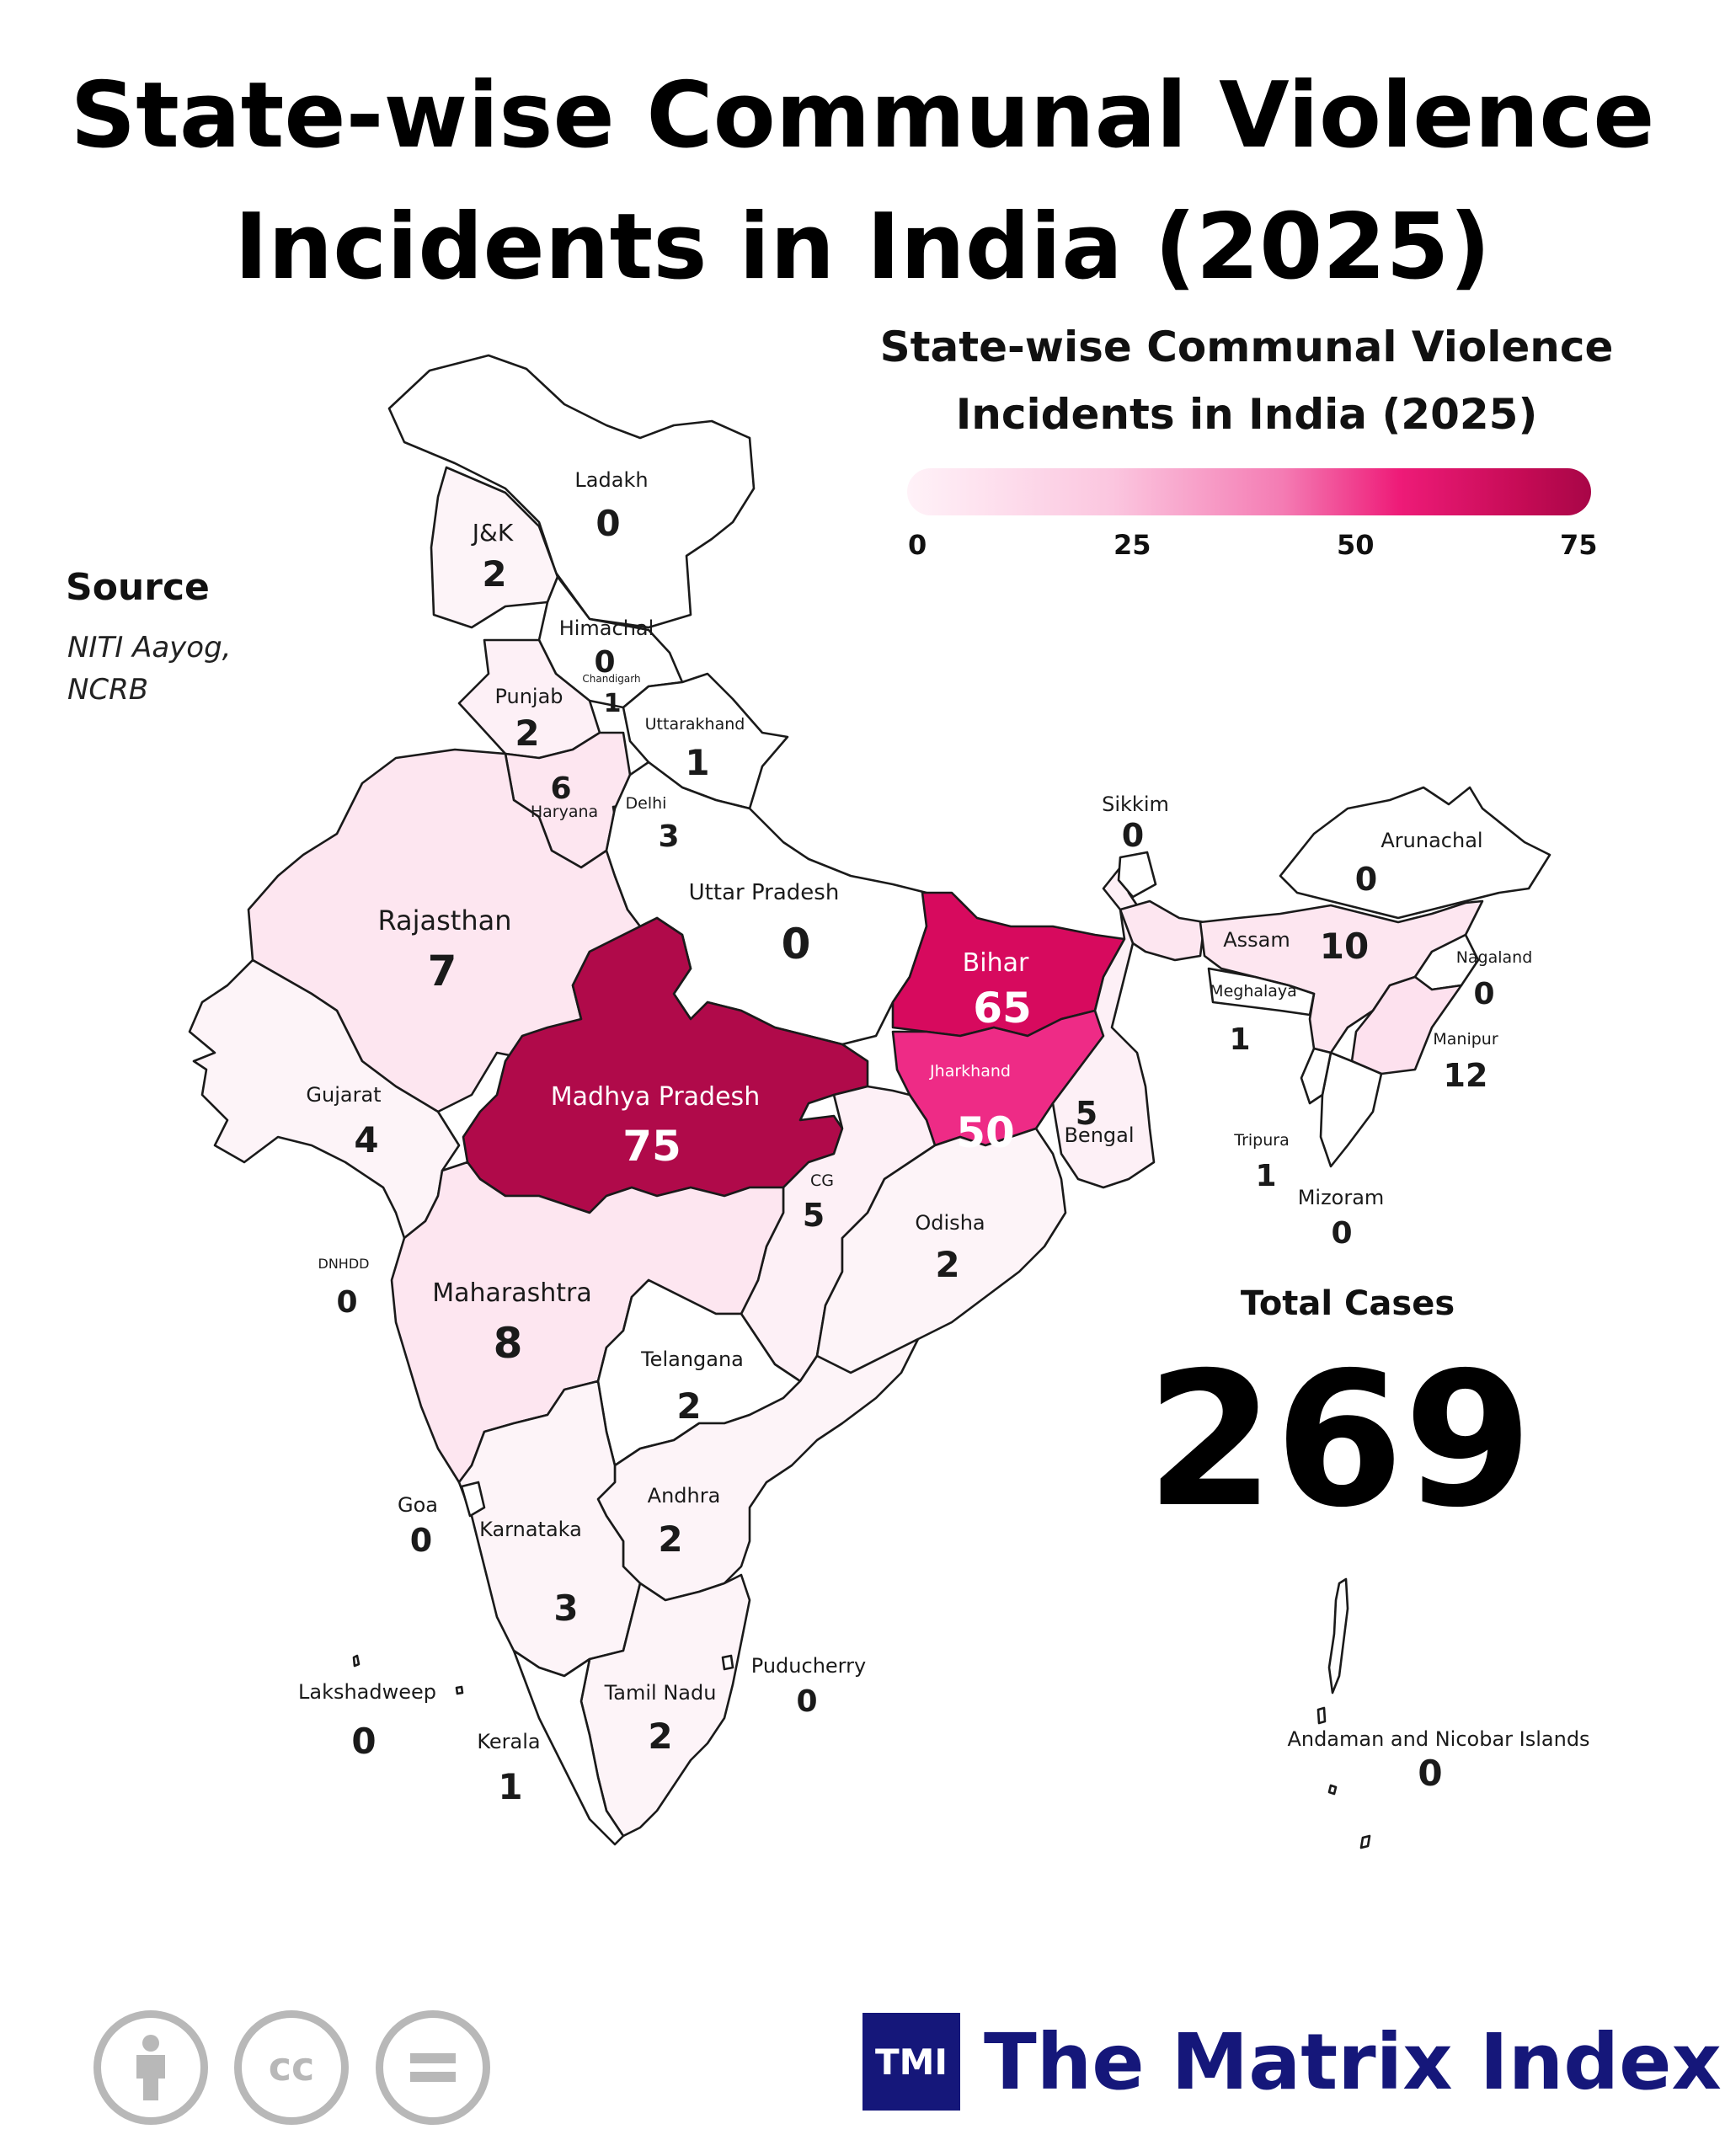 The width and height of the screenshot is (1725, 2156). What do you see at coordinates (343, 1095) in the screenshot?
I see `label-gujarat: Gujarat` at bounding box center [343, 1095].